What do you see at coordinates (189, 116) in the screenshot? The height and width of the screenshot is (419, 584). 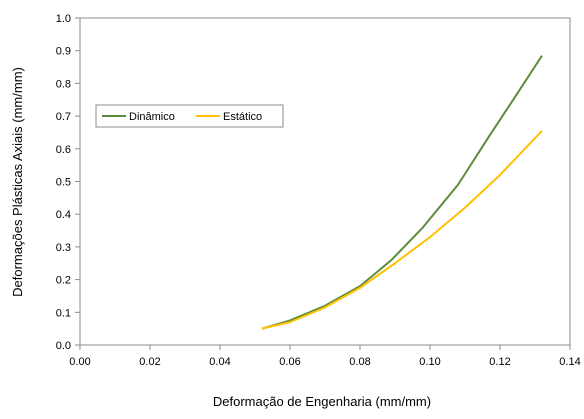 I see `legend-box` at bounding box center [189, 116].